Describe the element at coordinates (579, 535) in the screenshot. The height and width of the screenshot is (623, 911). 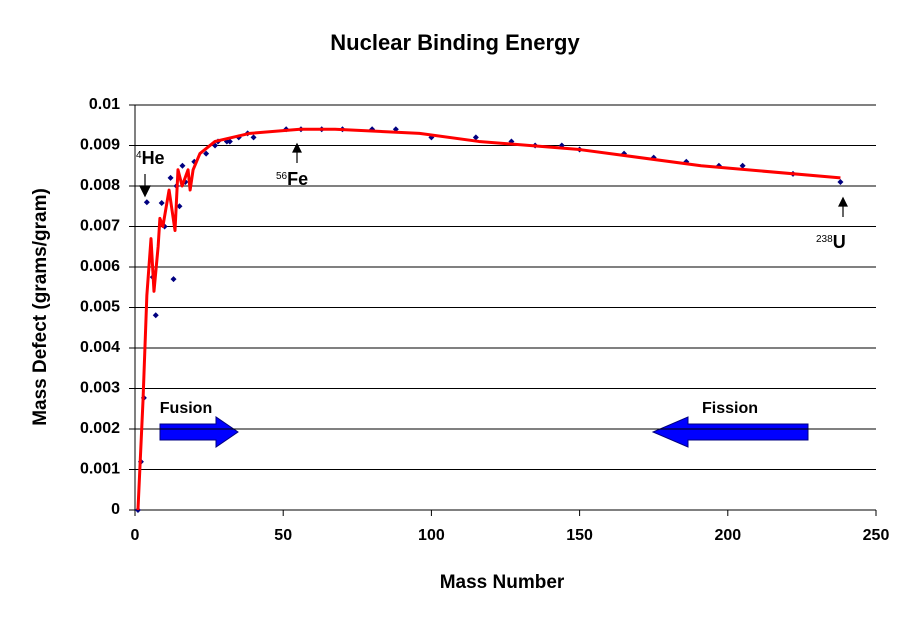
I see `x-tick-label: 150` at that location.